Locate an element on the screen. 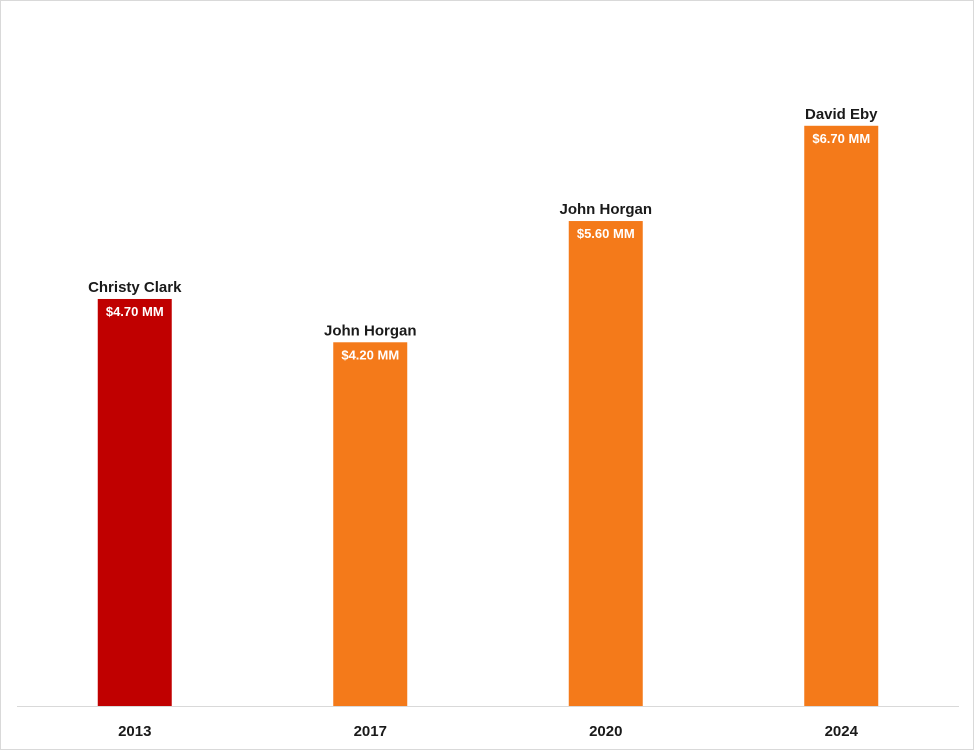 This screenshot has height=754, width=974. data-label-2024: $6.70 MM is located at coordinates (841, 138).